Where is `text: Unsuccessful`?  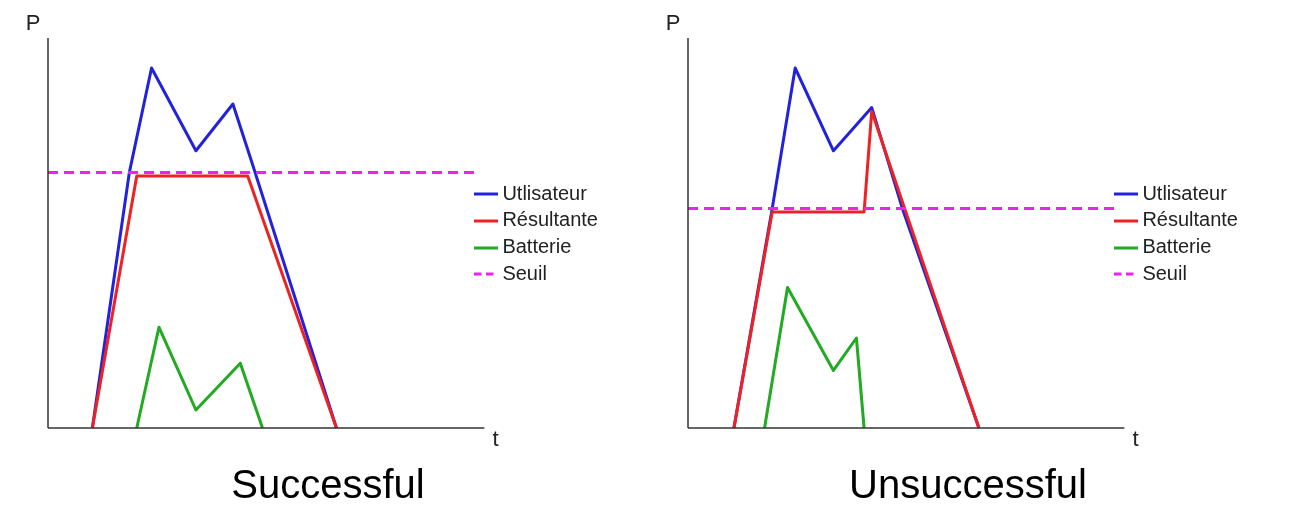 text: Unsuccessful is located at coordinates (968, 484).